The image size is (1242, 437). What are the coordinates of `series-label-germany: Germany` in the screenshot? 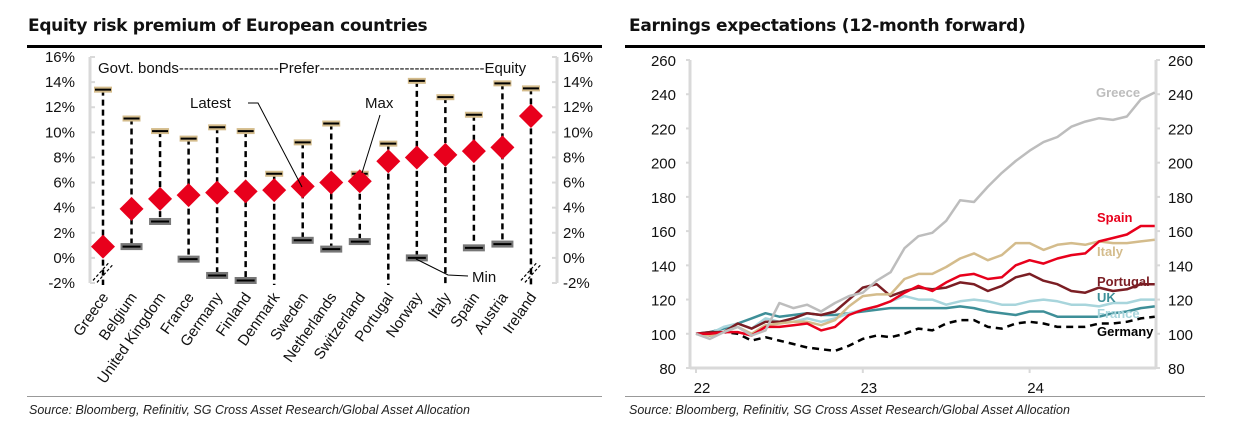 It's located at (1125, 331).